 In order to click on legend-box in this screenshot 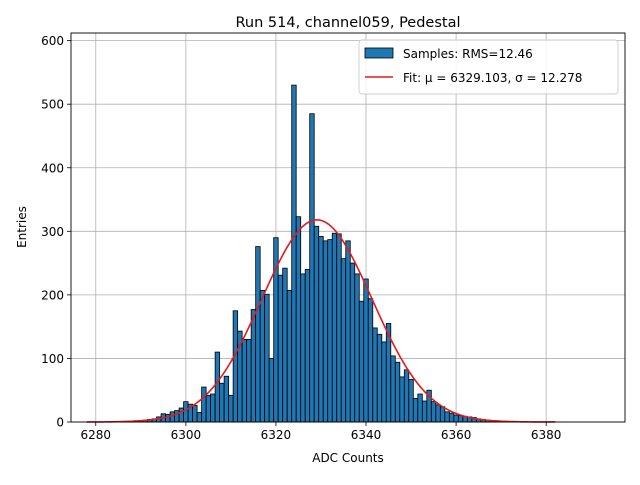, I will do `click(488, 67)`.